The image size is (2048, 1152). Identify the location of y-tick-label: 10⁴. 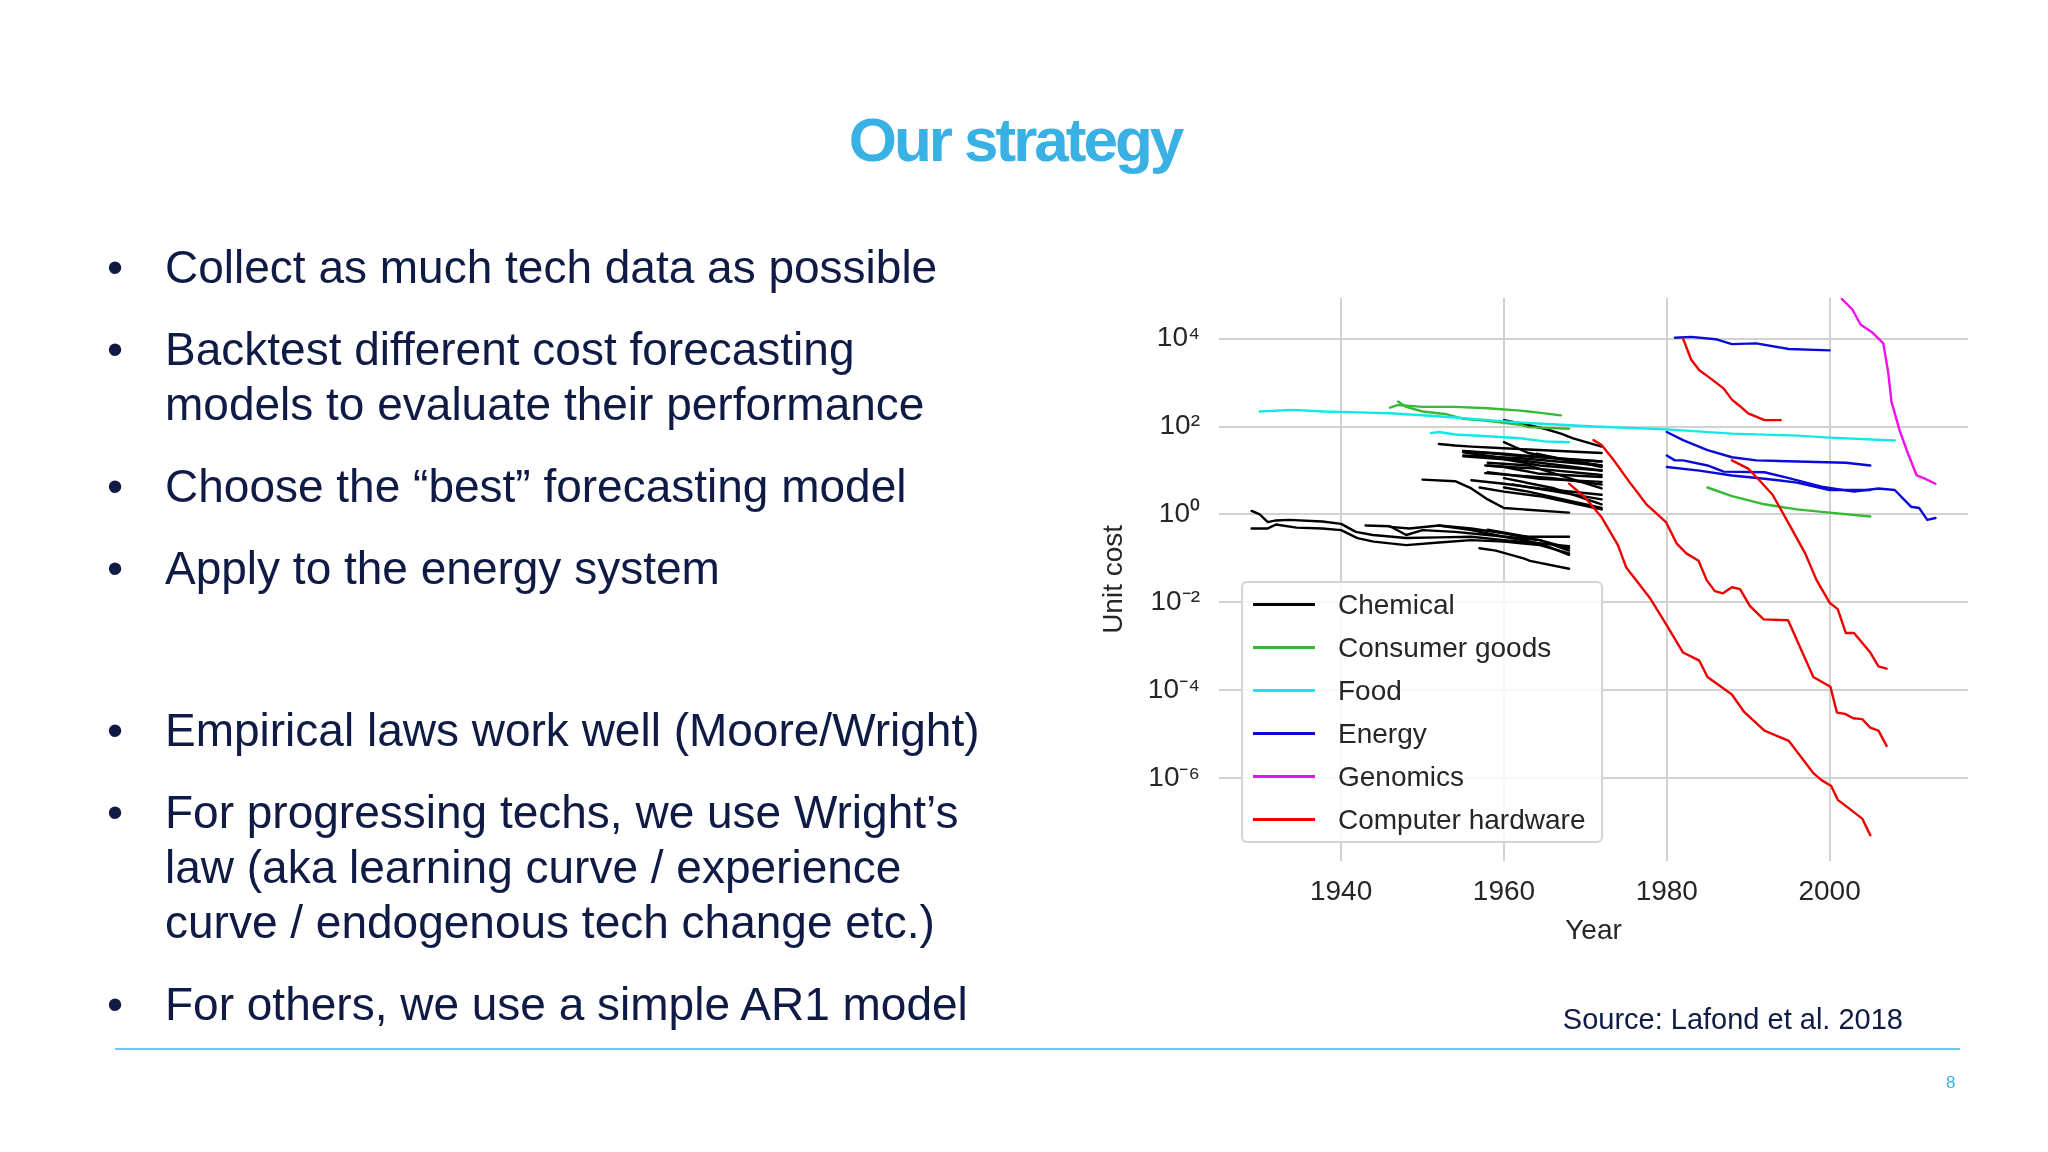
(1178, 337).